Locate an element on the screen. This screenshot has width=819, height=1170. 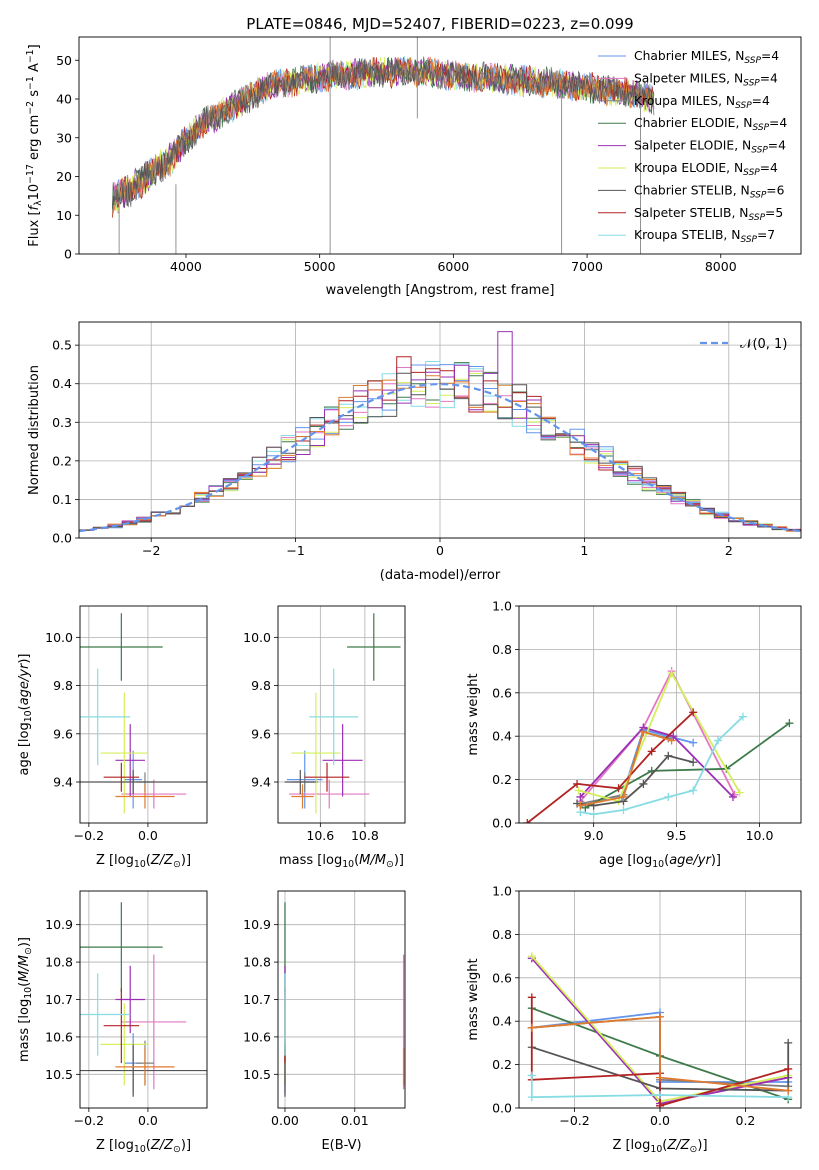
legend-tail: =5 is located at coordinates (774, 213).